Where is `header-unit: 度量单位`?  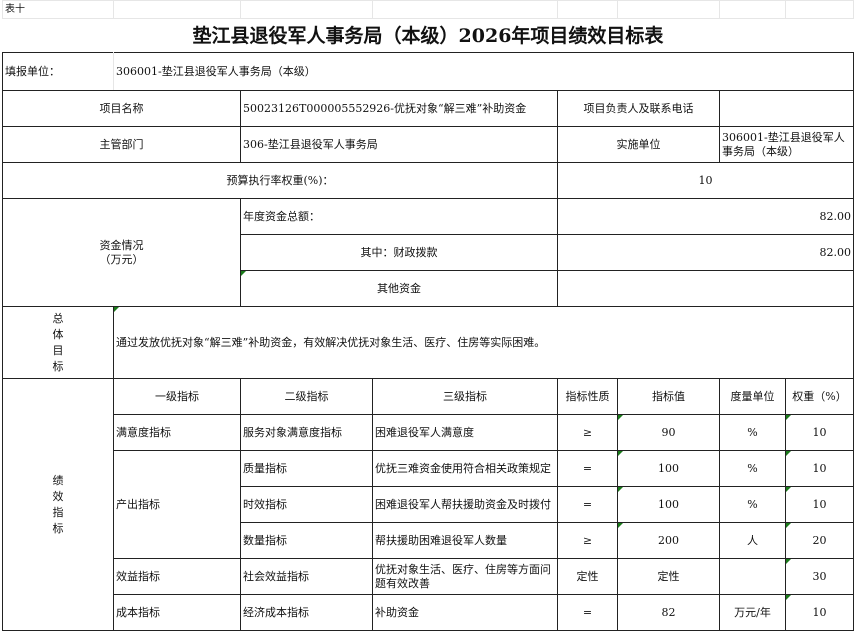 header-unit: 度量单位 is located at coordinates (752, 396).